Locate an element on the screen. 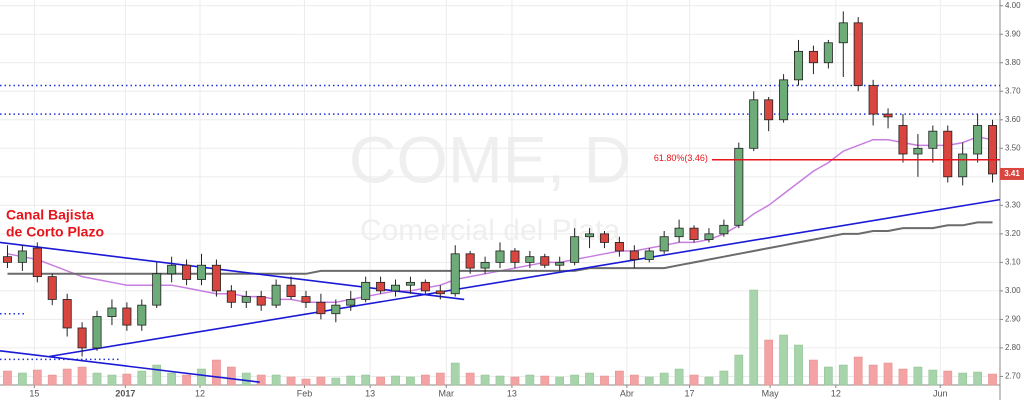 Image resolution: width=1024 pixels, height=400 pixels. y-tick-label: 3.90 is located at coordinates (1013, 33).